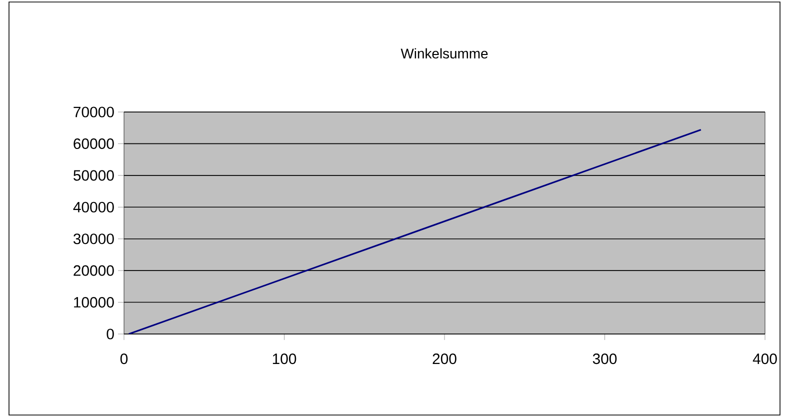  What do you see at coordinates (124, 359) in the screenshot?
I see `x-tick-label: 0` at bounding box center [124, 359].